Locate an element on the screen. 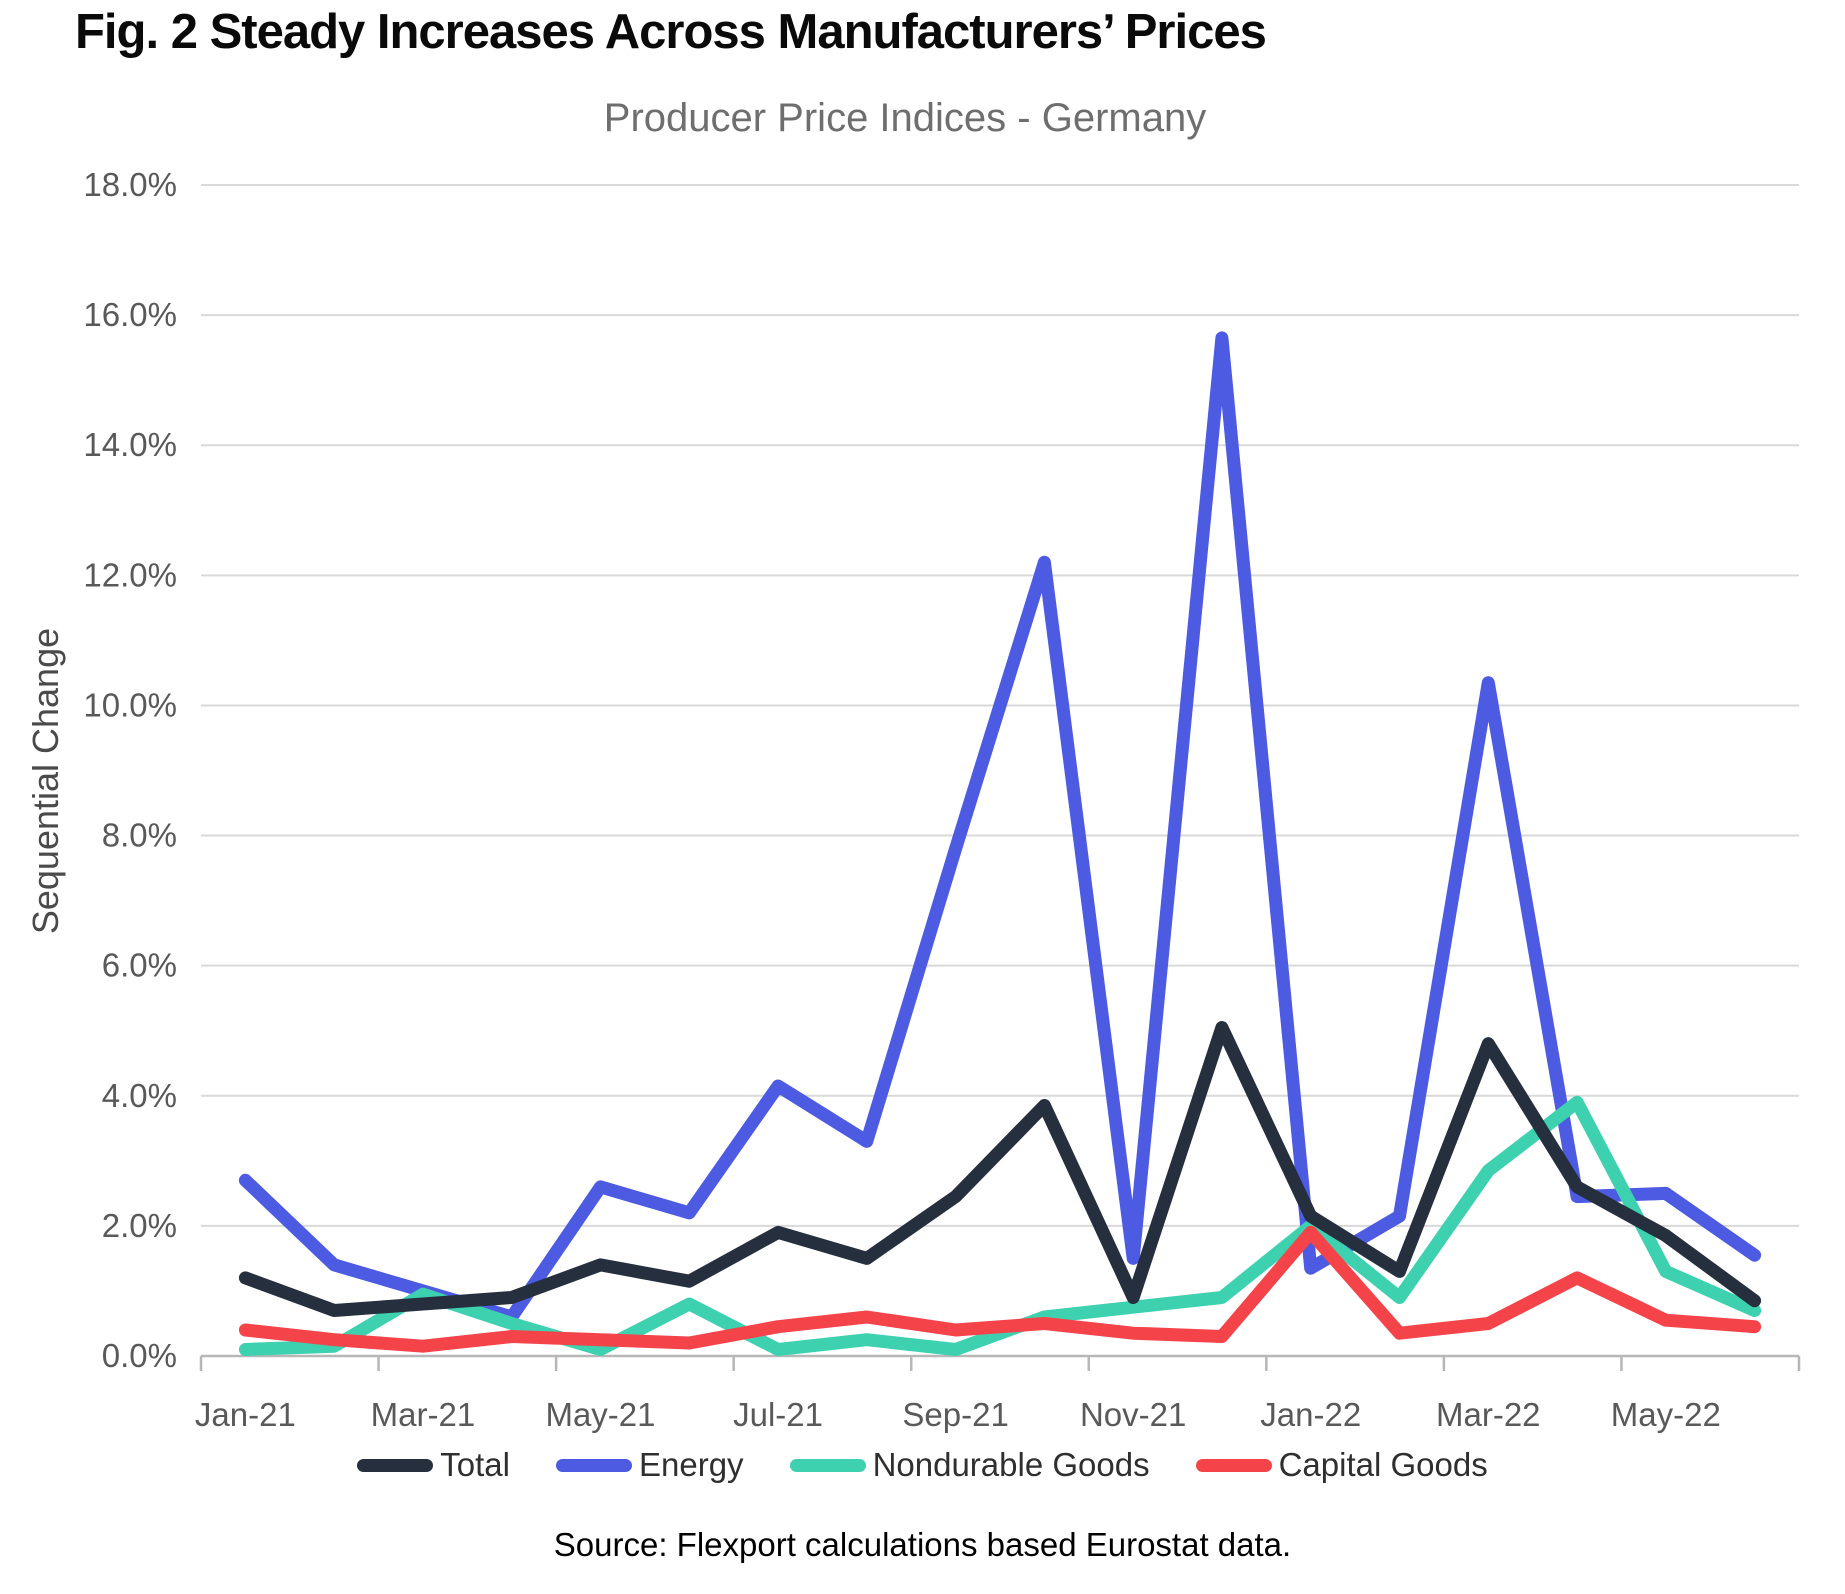  legend-item-nondurable-goods: Nondurable Goods is located at coordinates (969, 1465).